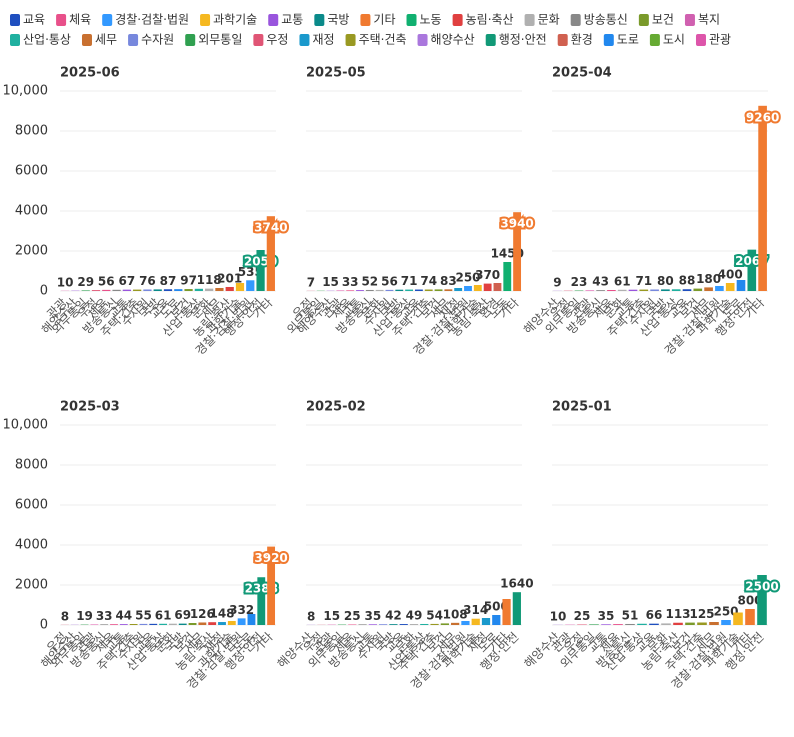 Image resolution: width=794 pixels, height=737 pixels. What do you see at coordinates (665, 281) in the screenshot?
I see `value-label: 80` at bounding box center [665, 281].